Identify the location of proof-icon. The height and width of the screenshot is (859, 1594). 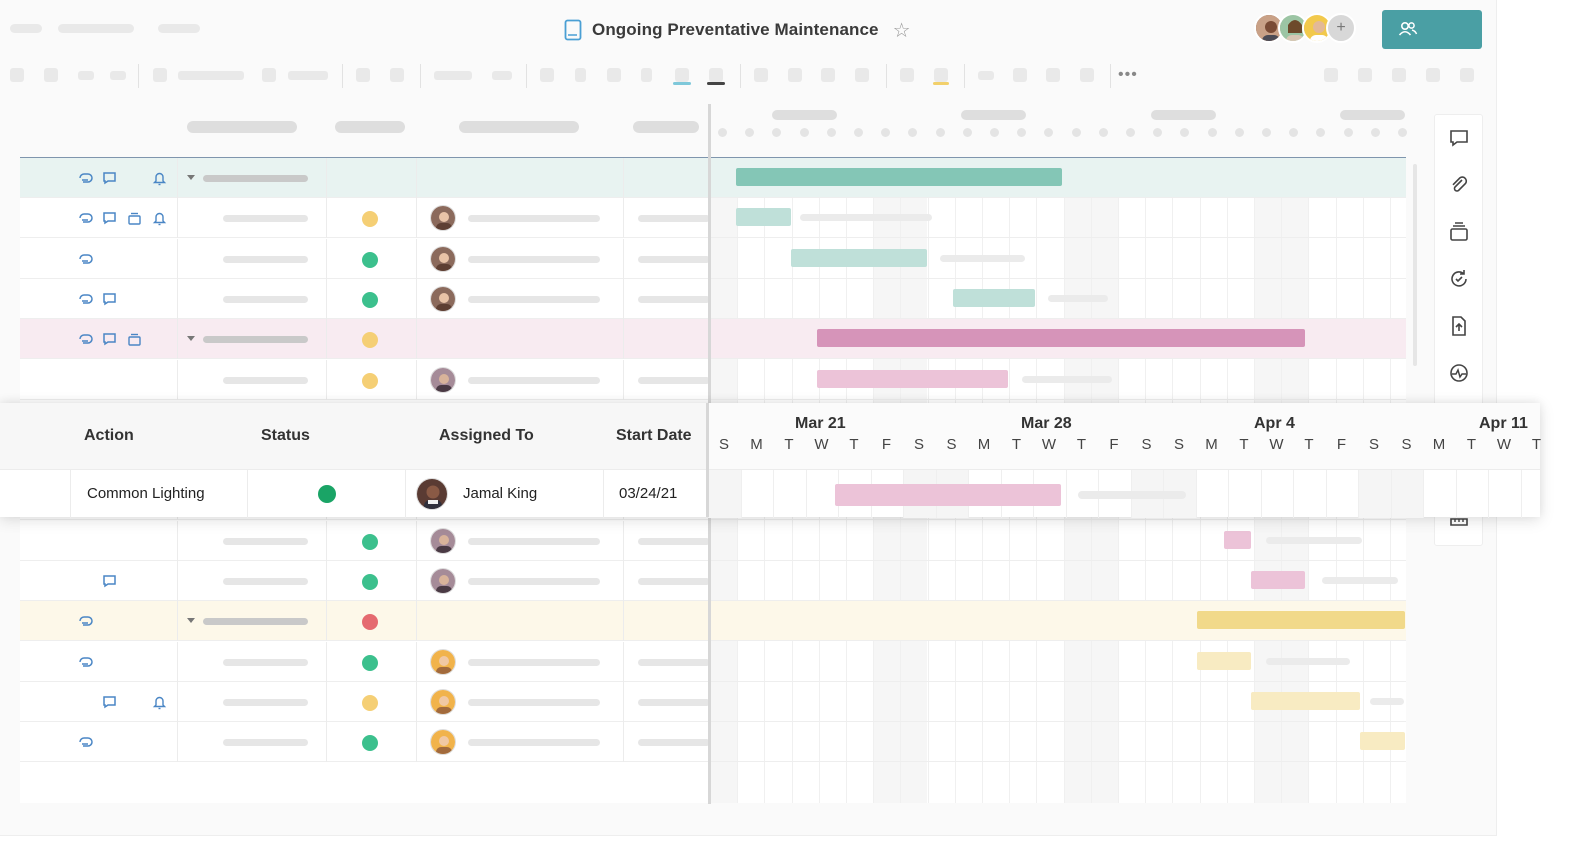
(134, 218).